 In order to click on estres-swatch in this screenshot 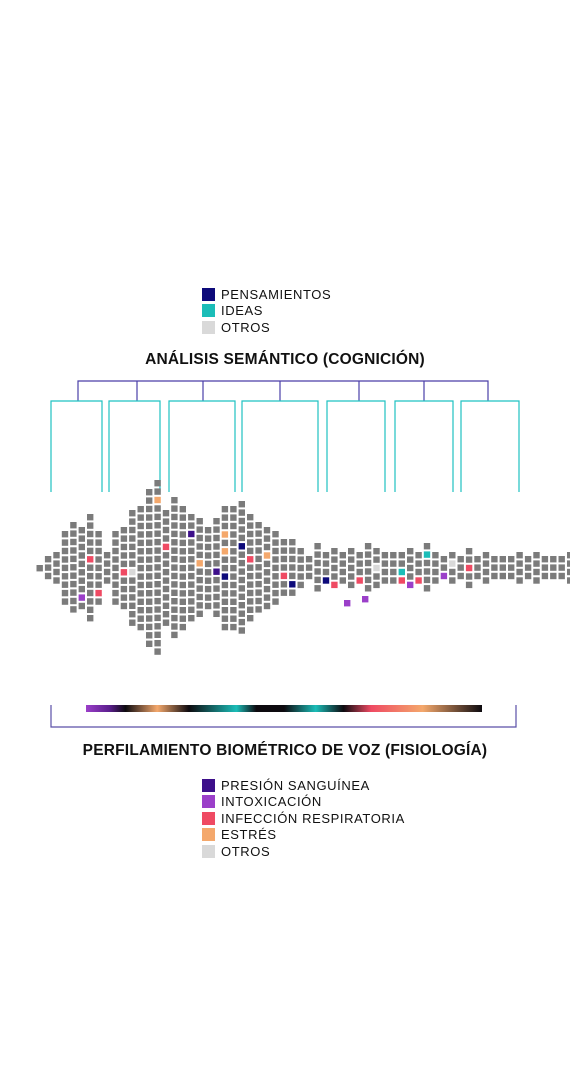, I will do `click(208, 835)`.